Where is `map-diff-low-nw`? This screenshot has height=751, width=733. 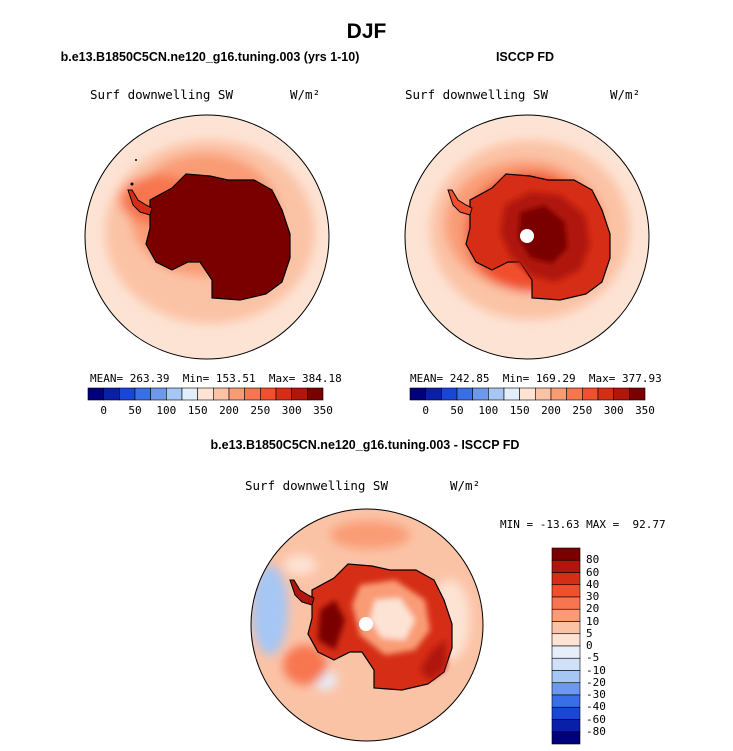
map-diff-low-nw is located at coordinates (300, 565).